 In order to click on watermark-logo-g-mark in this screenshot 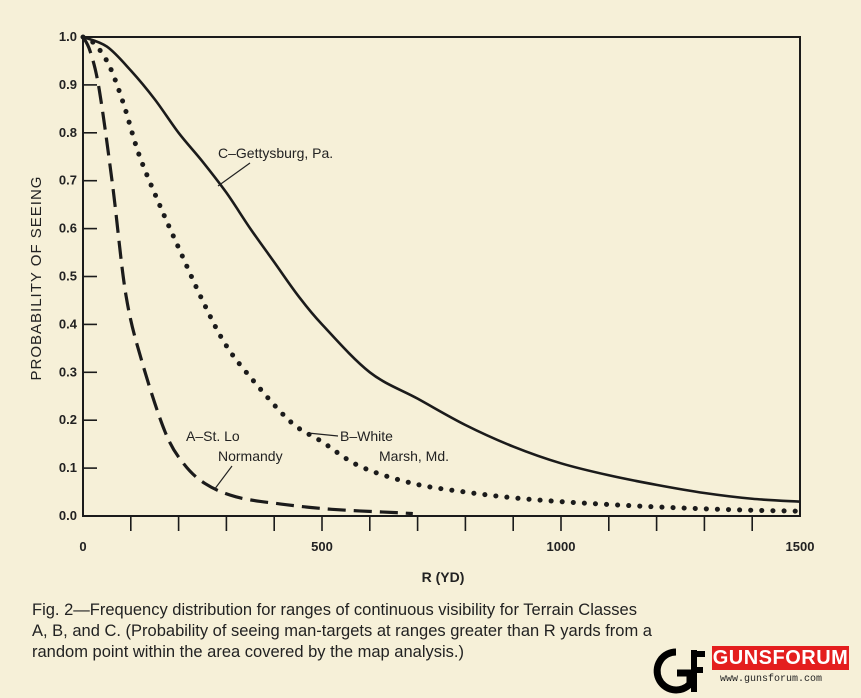, I will do `click(673, 671)`.